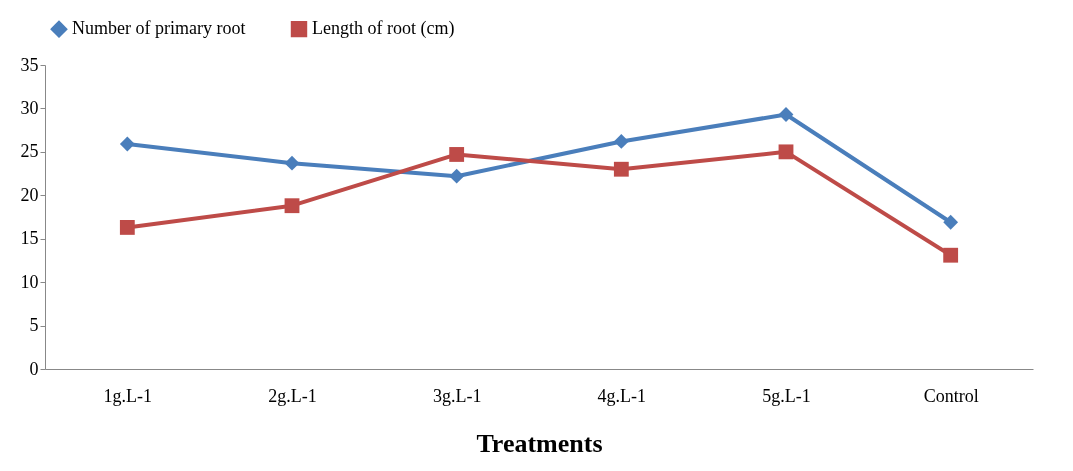 The height and width of the screenshot is (471, 1073). Describe the element at coordinates (29, 151) in the screenshot. I see `y-tick-label: 25` at that location.